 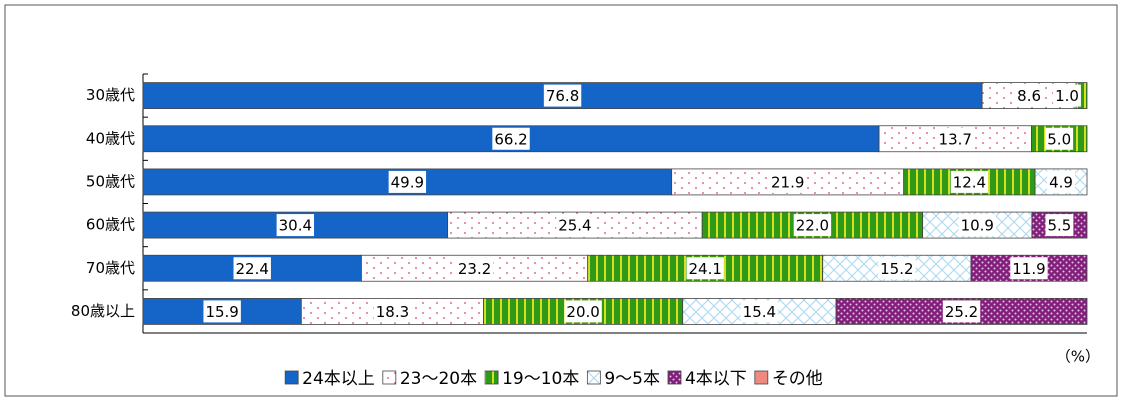 What do you see at coordinates (110, 95) in the screenshot?
I see `y-tick-label: 30歳代` at bounding box center [110, 95].